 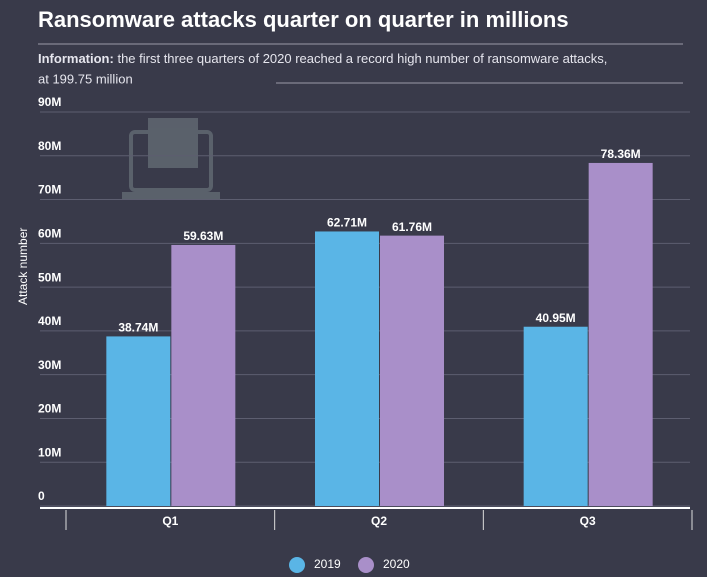 I want to click on value-label: 61.76M, so click(x=412, y=227).